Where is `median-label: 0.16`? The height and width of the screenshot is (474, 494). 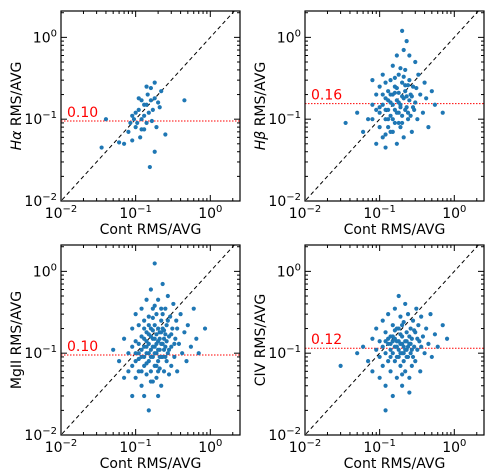
median-label: 0.16 is located at coordinates (326, 96).